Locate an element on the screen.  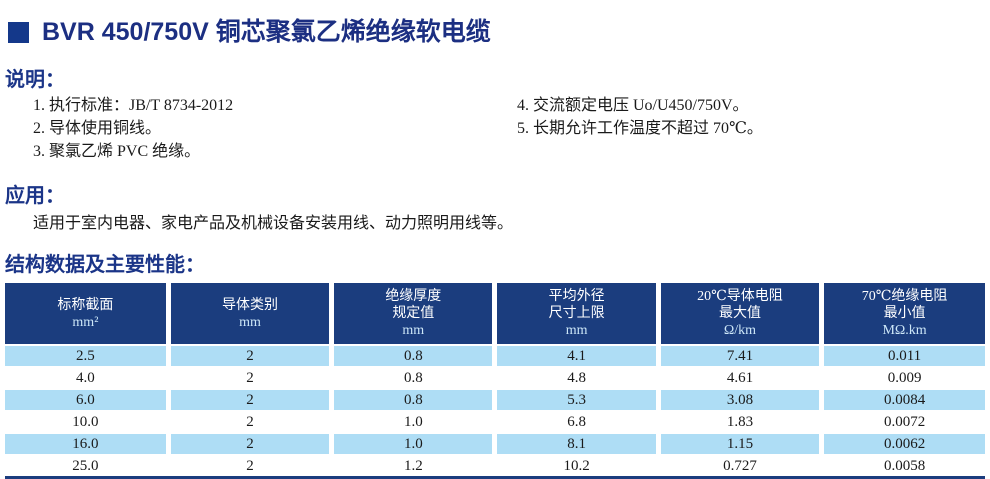
table-cell: 0.0084 is located at coordinates (902, 399).